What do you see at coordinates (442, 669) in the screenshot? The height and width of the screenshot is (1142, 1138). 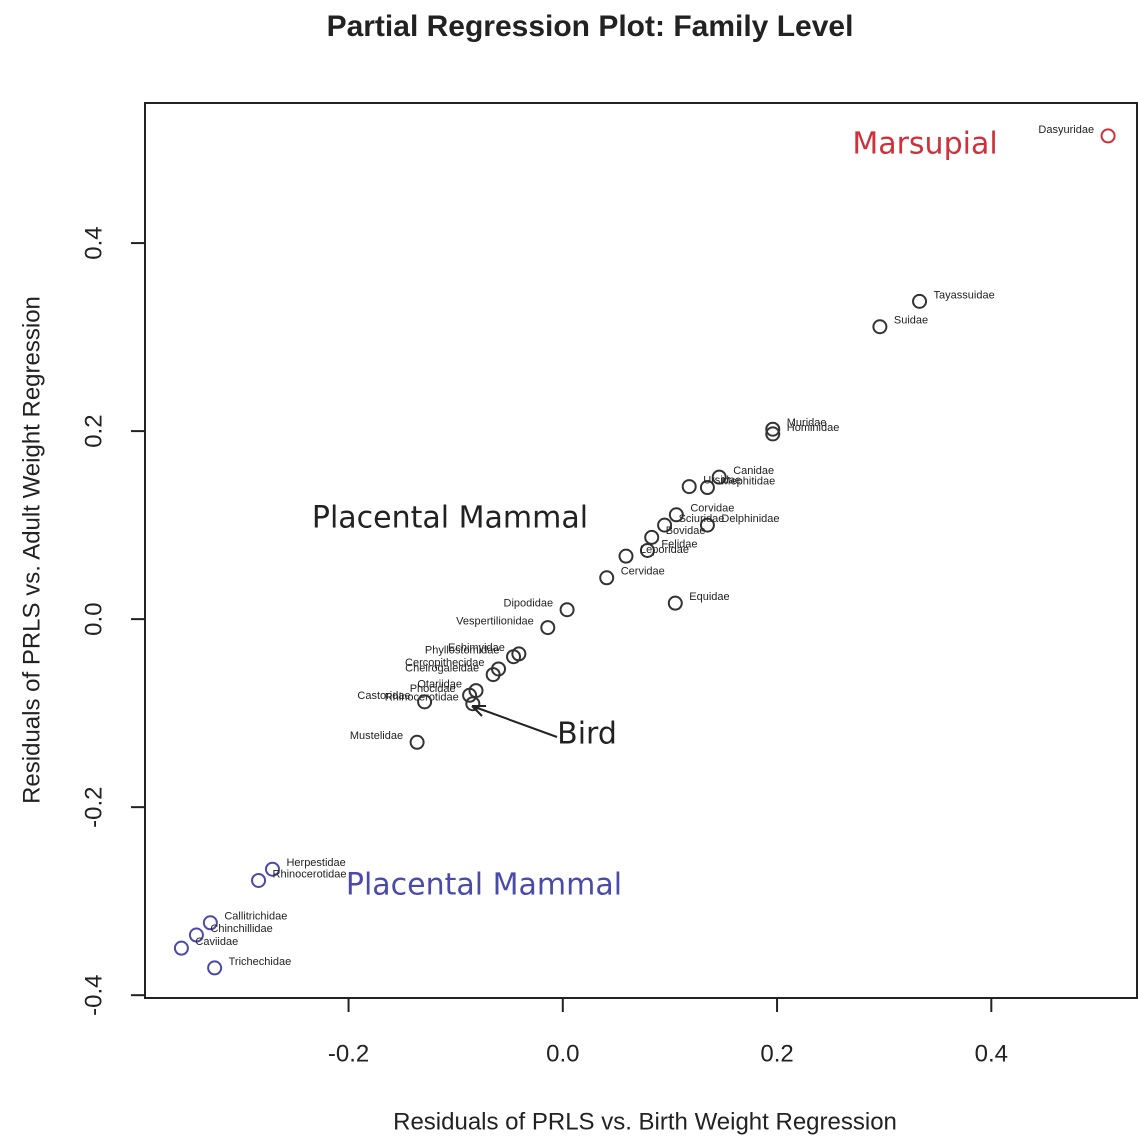 I see `point-label: Cheirogaleidae` at bounding box center [442, 669].